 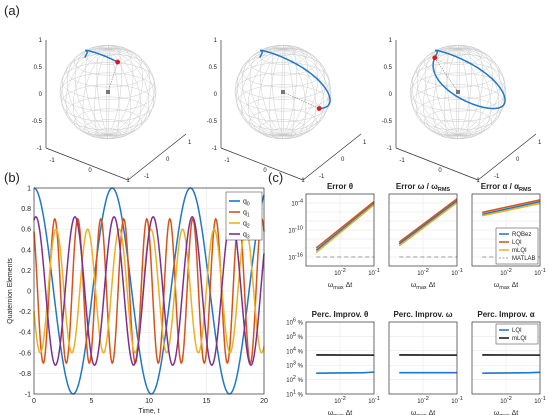 I want to click on quat-y-tick: -1, so click(x=28, y=395).